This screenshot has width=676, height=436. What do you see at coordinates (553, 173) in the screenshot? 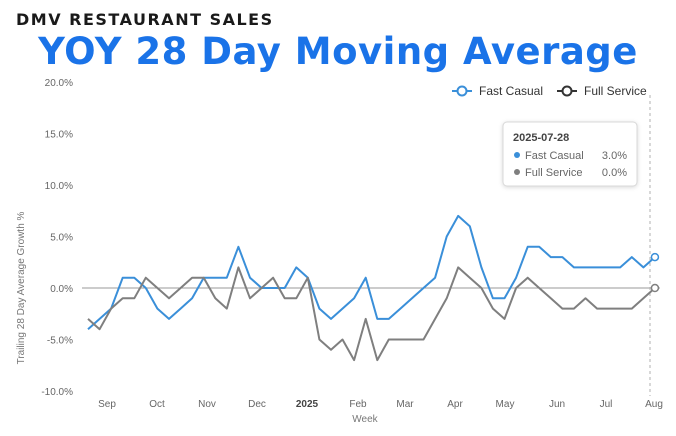
I see `tooltip-series-full-service: Full Service` at bounding box center [553, 173].